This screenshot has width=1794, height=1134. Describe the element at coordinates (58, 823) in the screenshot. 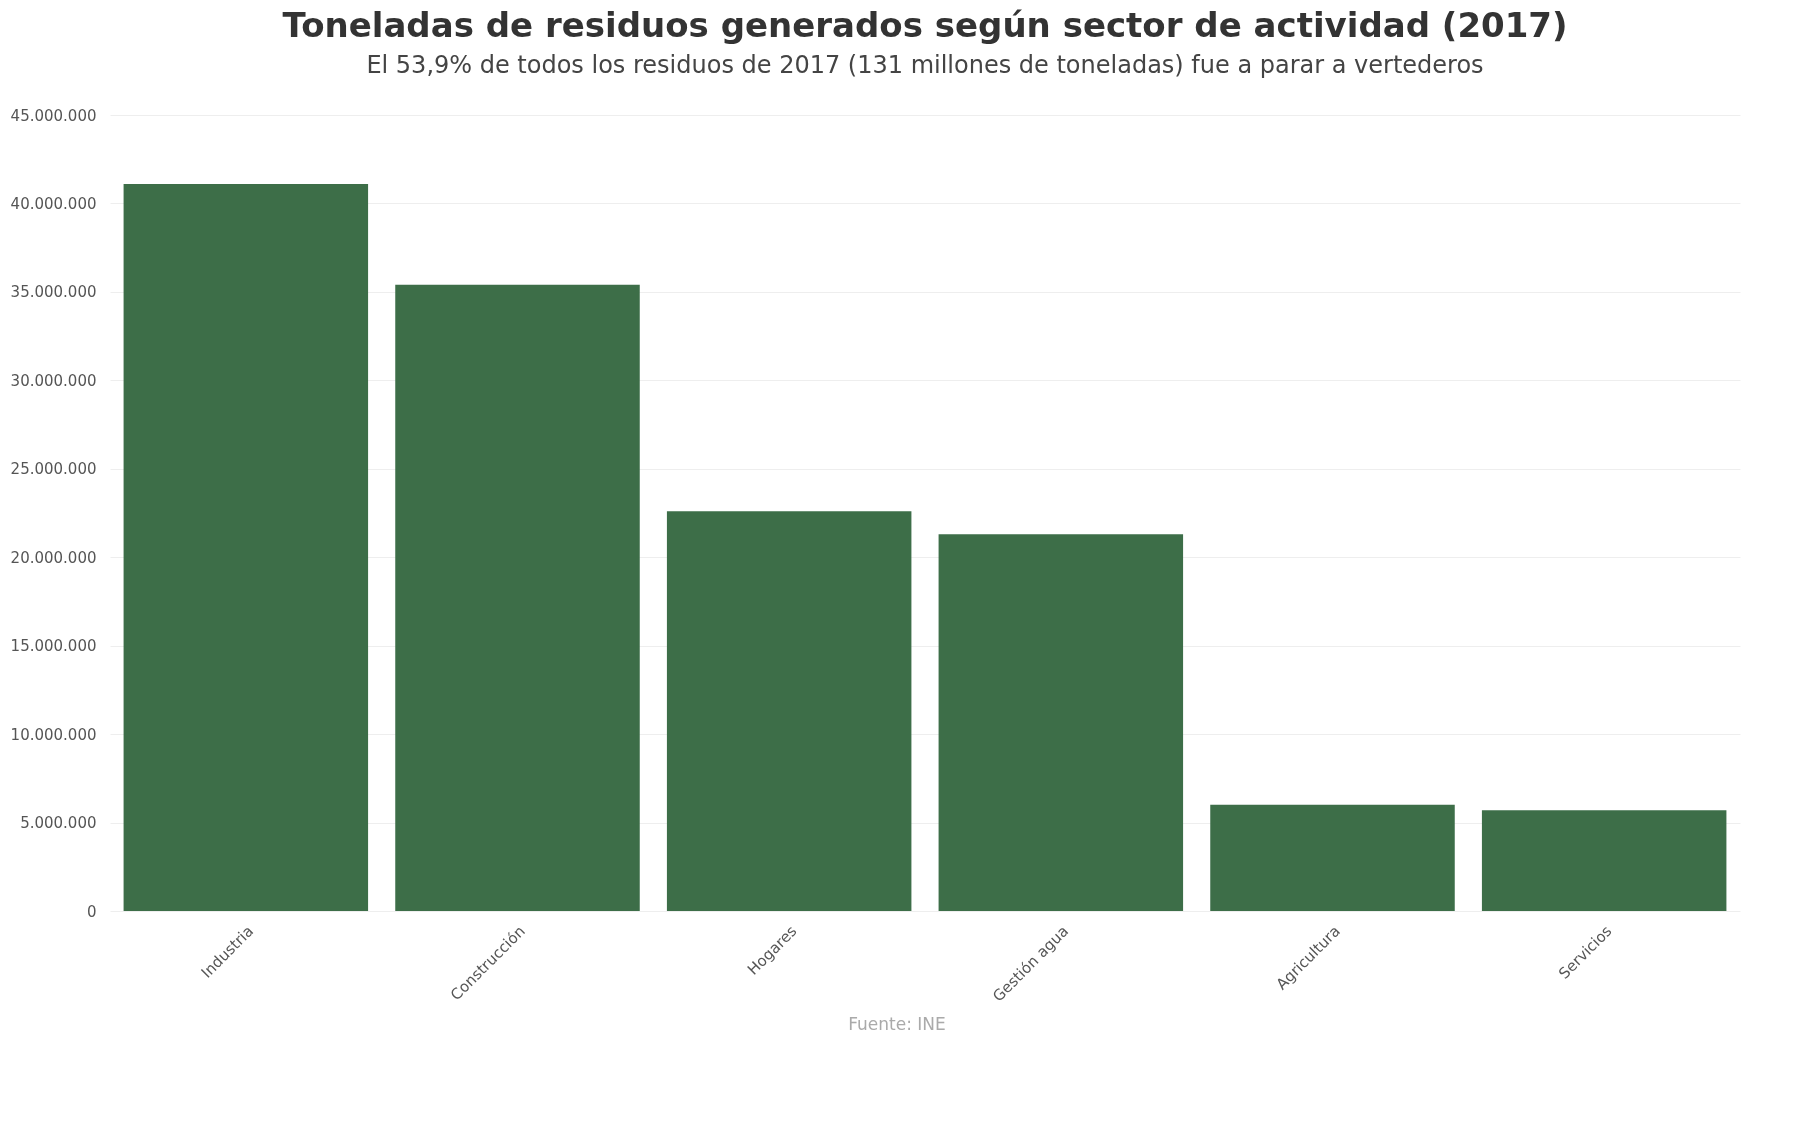

I see `y-tick-label: 5.000.000` at that location.